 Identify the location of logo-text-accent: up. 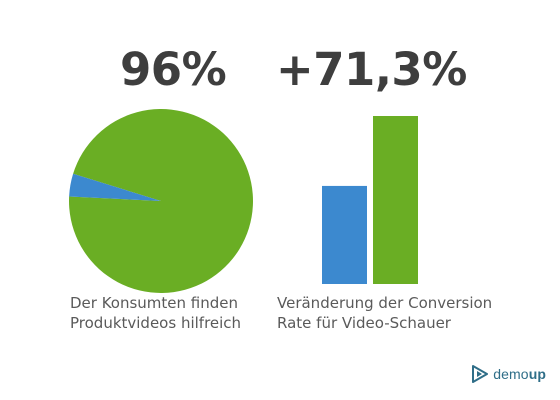
(537, 374).